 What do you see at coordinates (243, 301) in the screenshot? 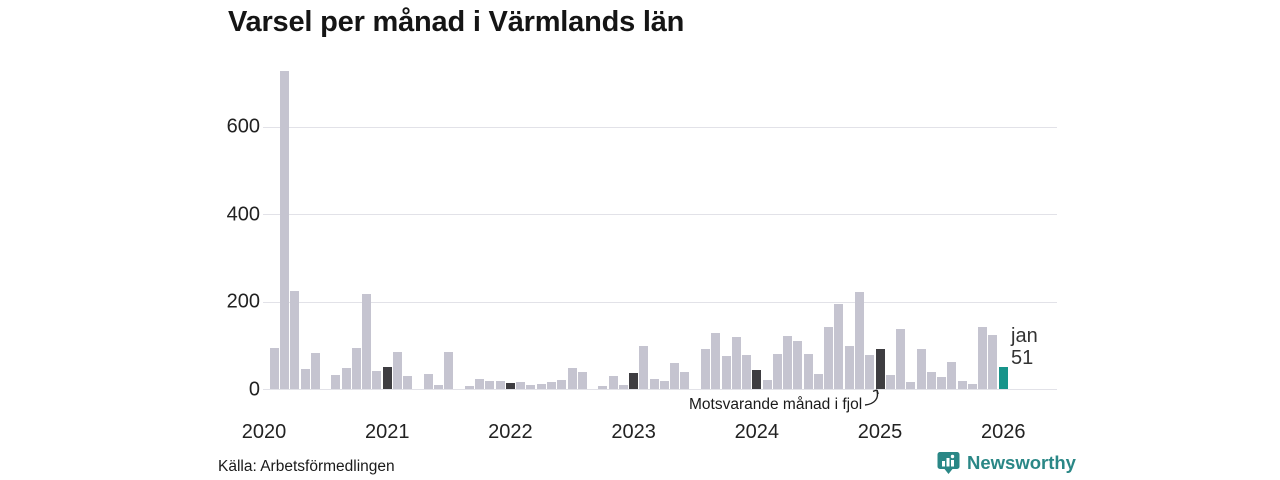
I see `y-tick-label-200: 200` at bounding box center [243, 301].